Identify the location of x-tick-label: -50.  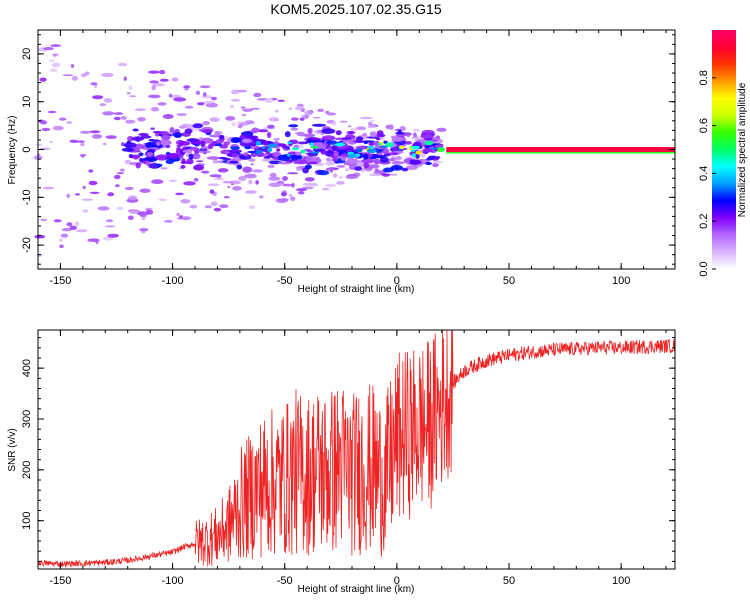
(285, 281).